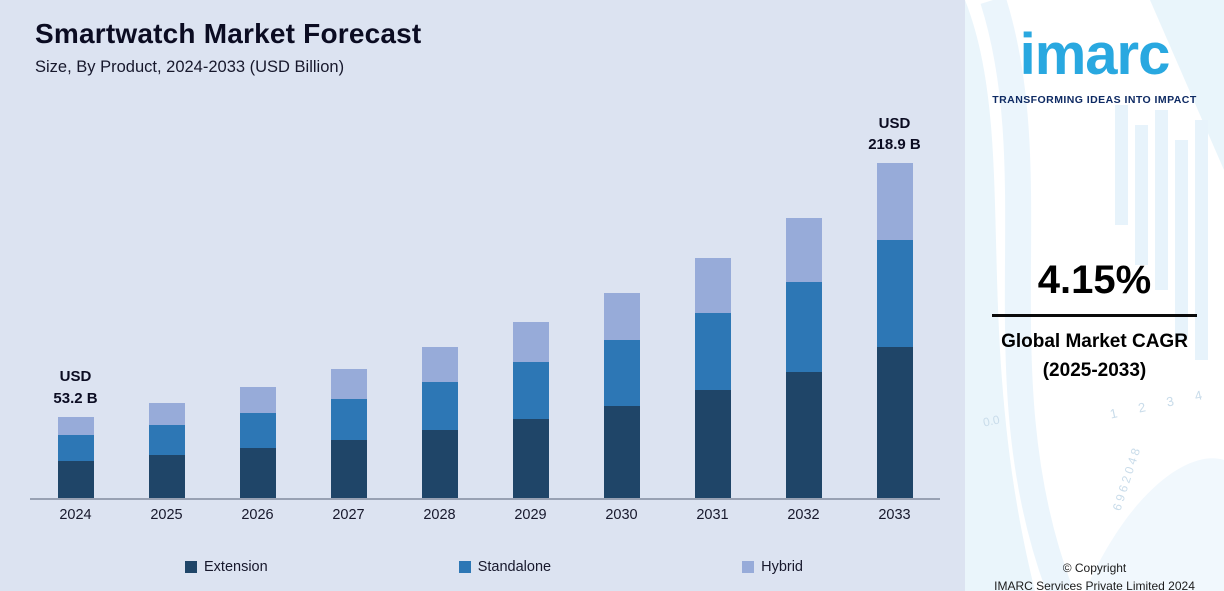 Image resolution: width=1224 pixels, height=591 pixels. What do you see at coordinates (1094, 356) in the screenshot?
I see `cagr-label: Global Market CAGR (2025-2033)` at bounding box center [1094, 356].